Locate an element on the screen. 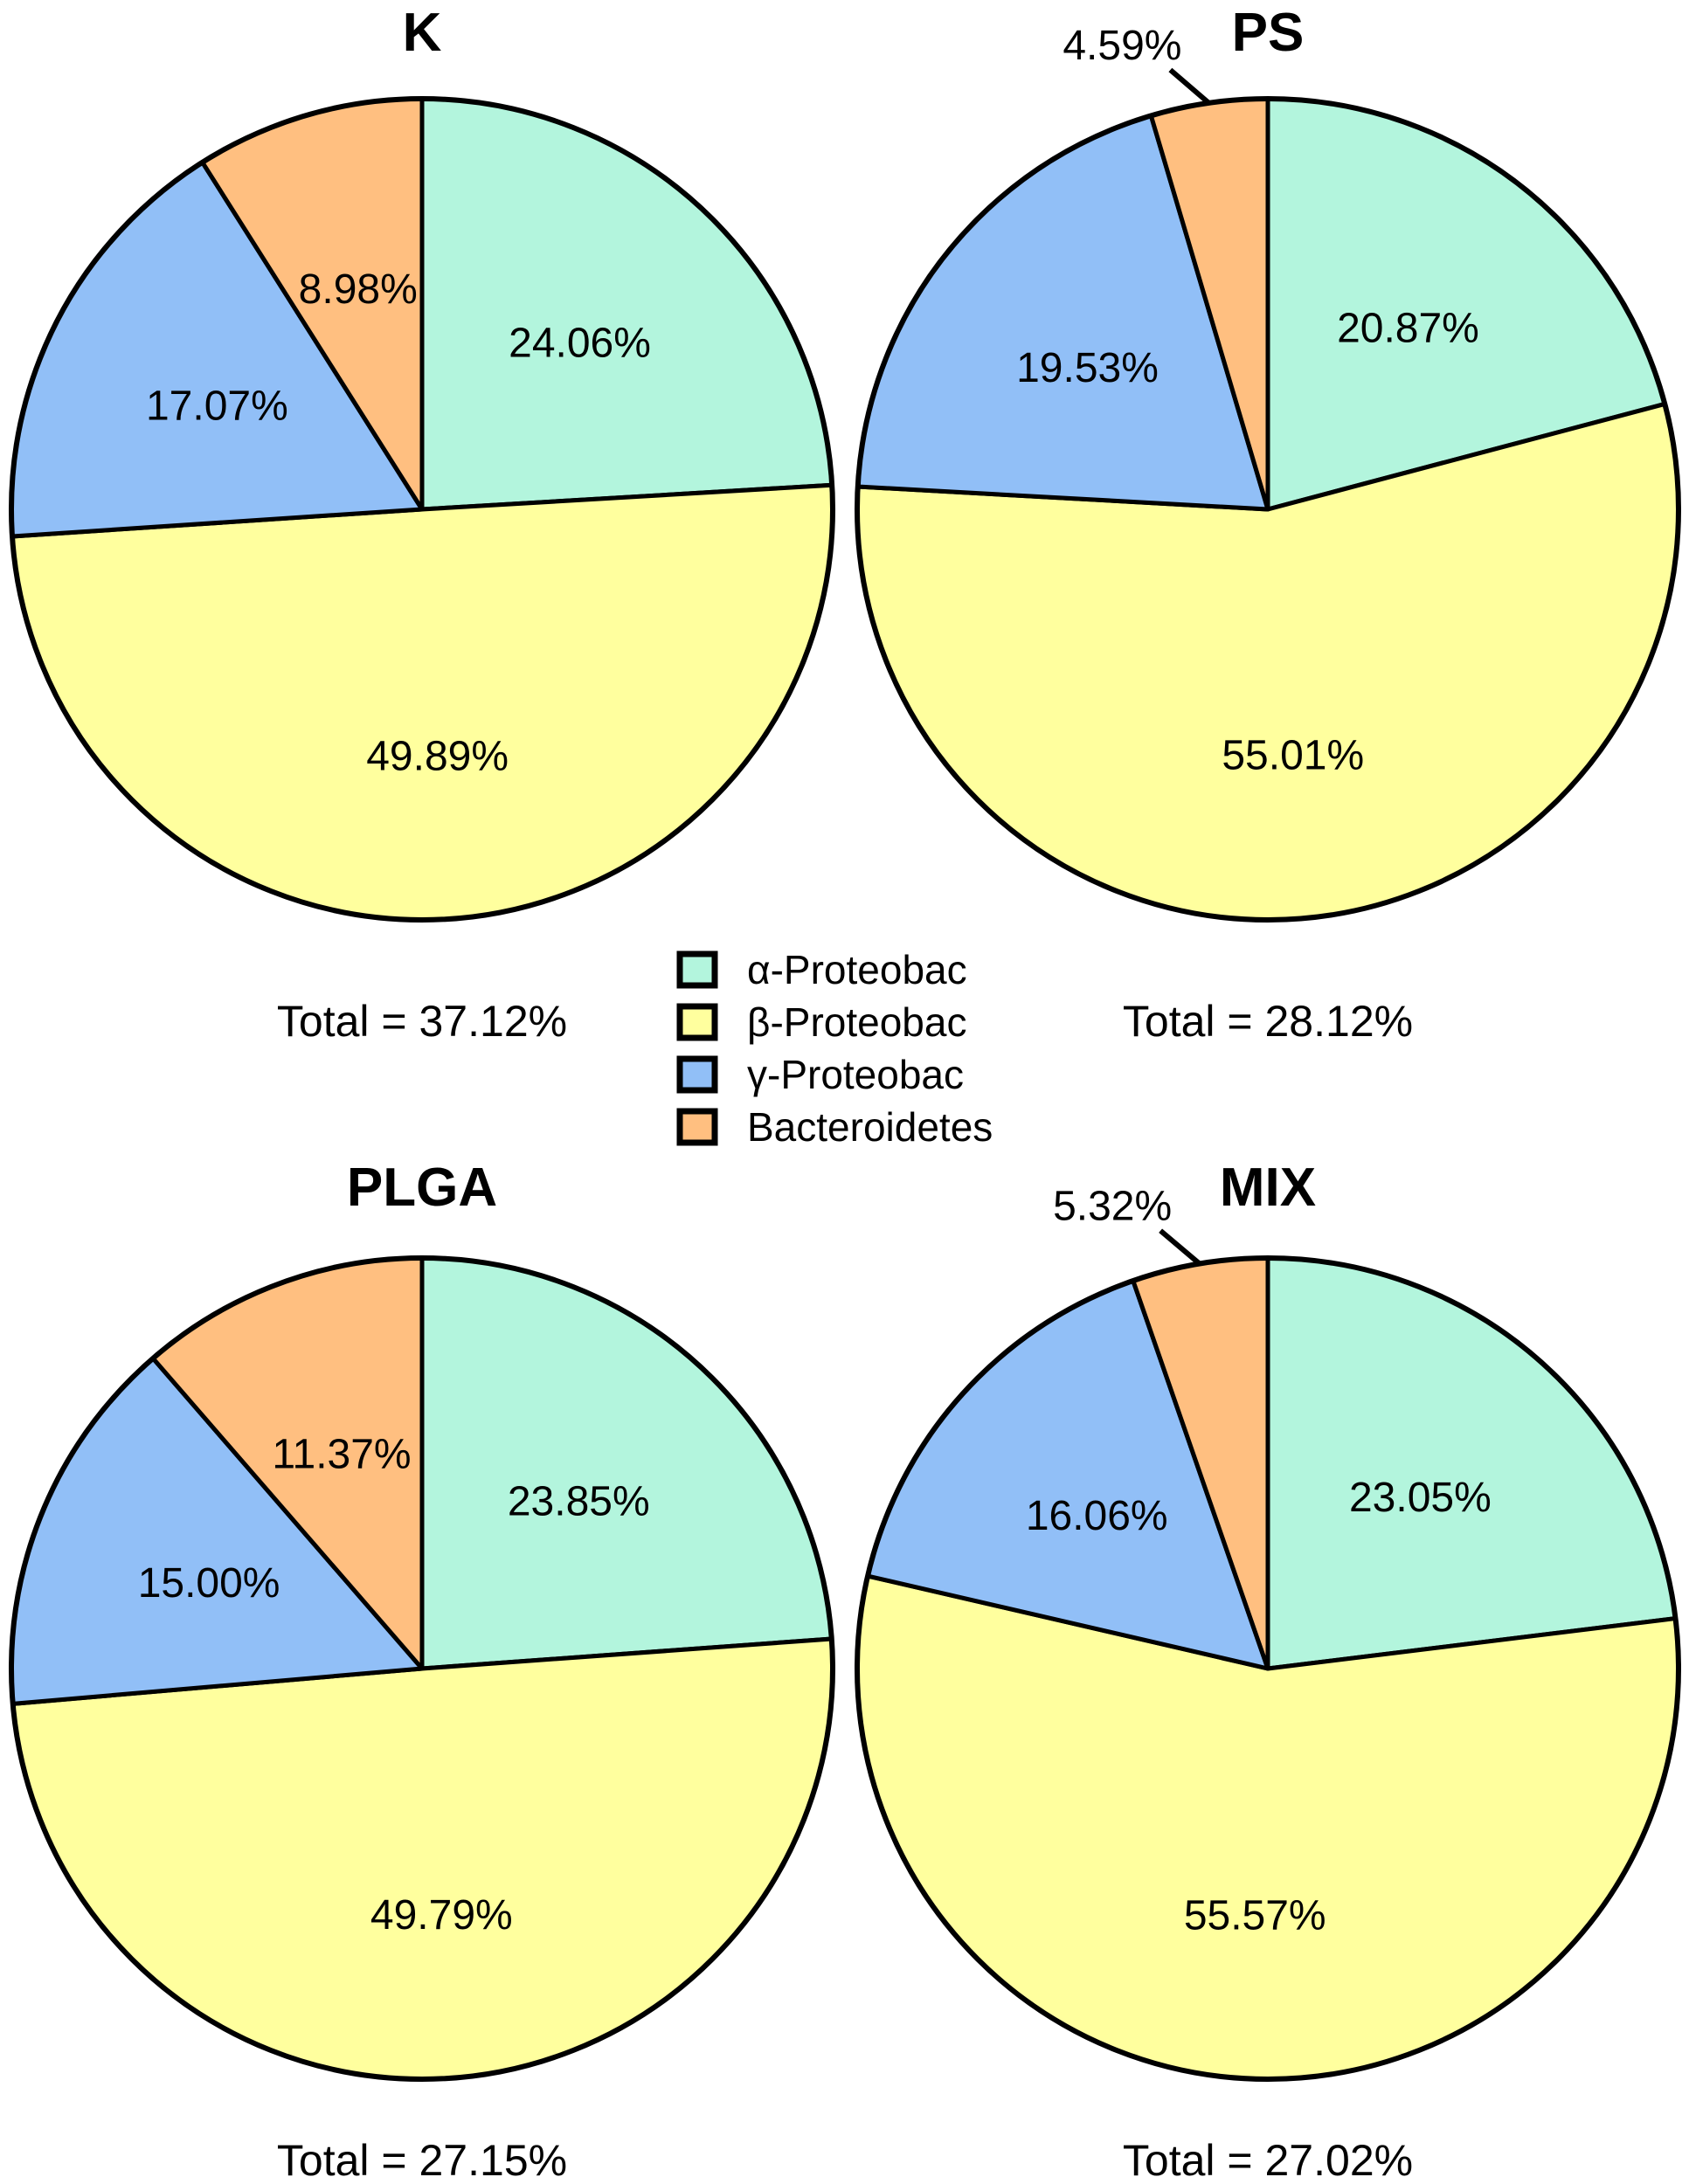 This screenshot has width=1689, height=2184. slice-label: 17.07% is located at coordinates (217, 407).